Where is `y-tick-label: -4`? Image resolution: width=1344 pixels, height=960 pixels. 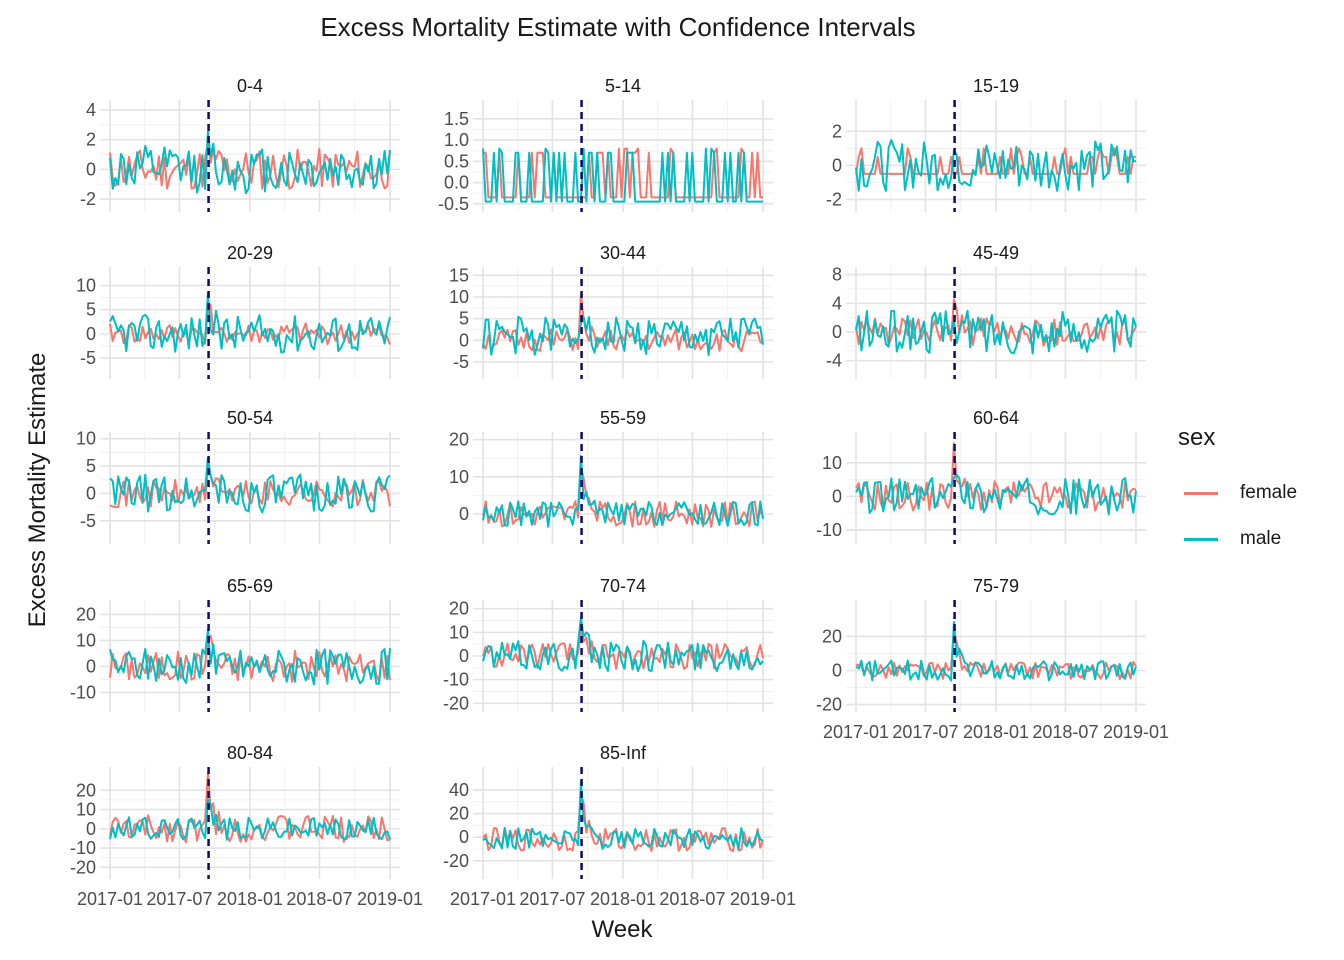 y-tick-label: -4 is located at coordinates (834, 361).